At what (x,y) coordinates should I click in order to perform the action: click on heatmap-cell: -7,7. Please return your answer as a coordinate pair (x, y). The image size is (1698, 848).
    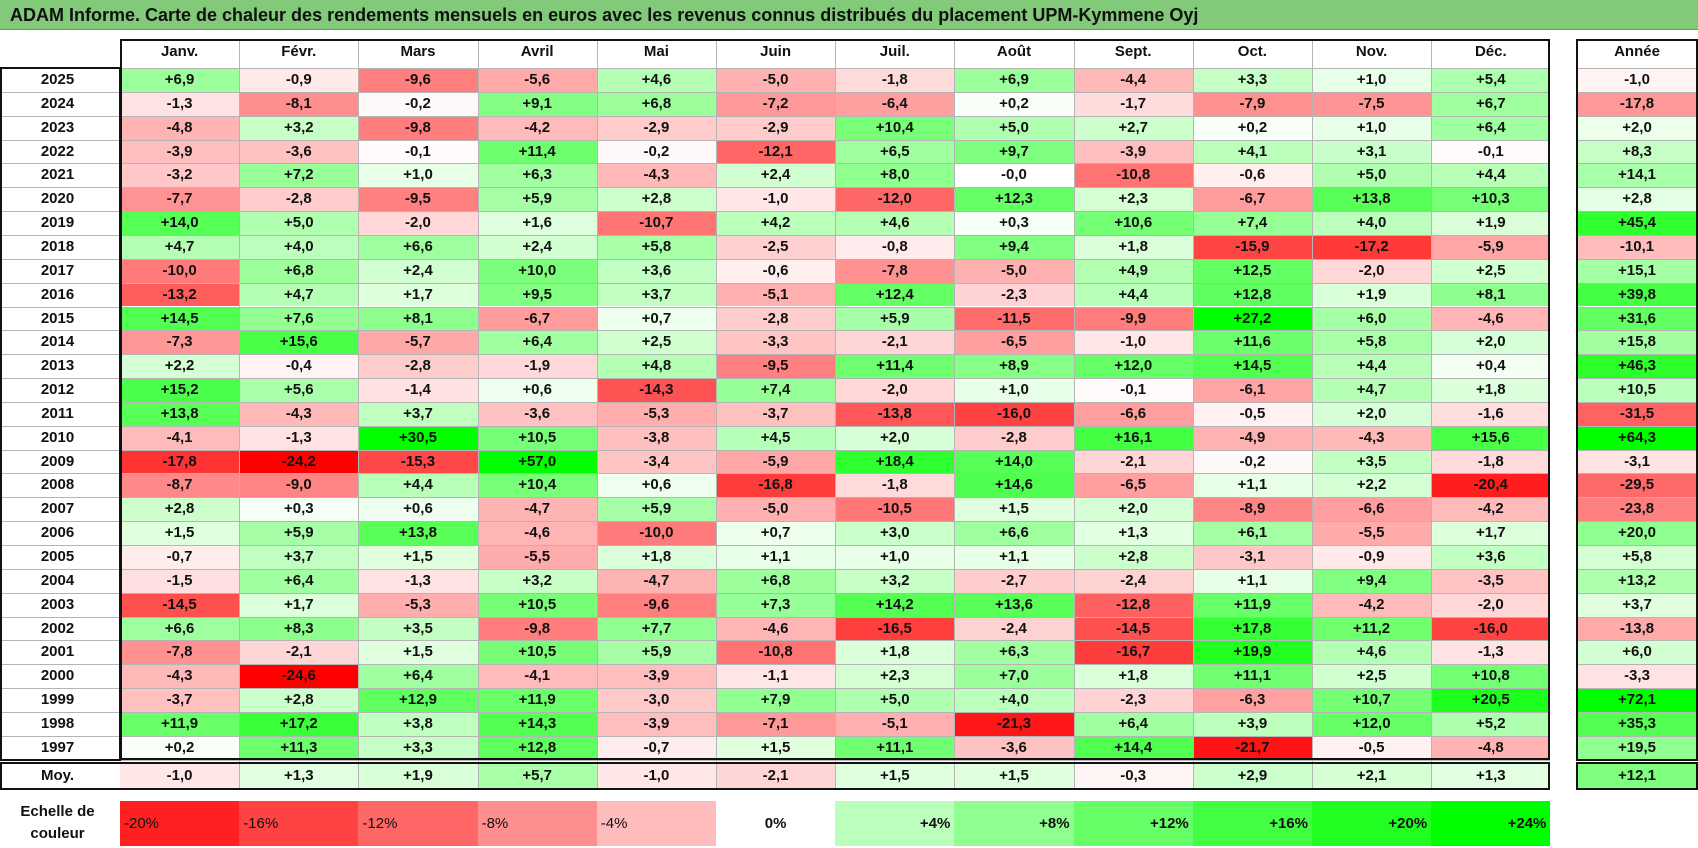
    Looking at the image, I should click on (180, 199).